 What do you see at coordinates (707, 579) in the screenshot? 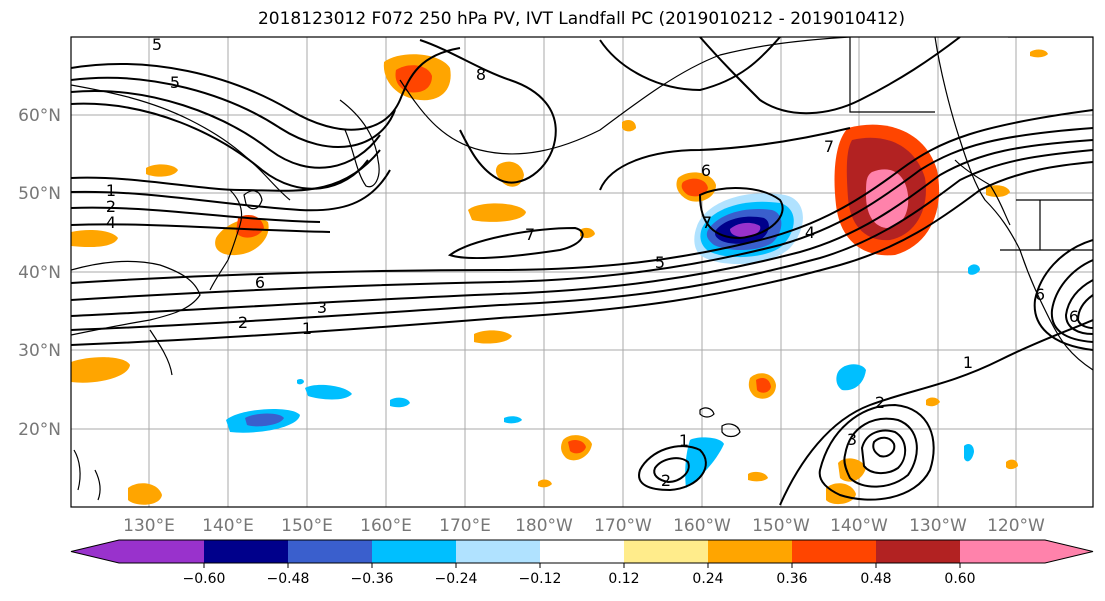
I see `colorbar-tick-label: 0.24` at bounding box center [707, 579].